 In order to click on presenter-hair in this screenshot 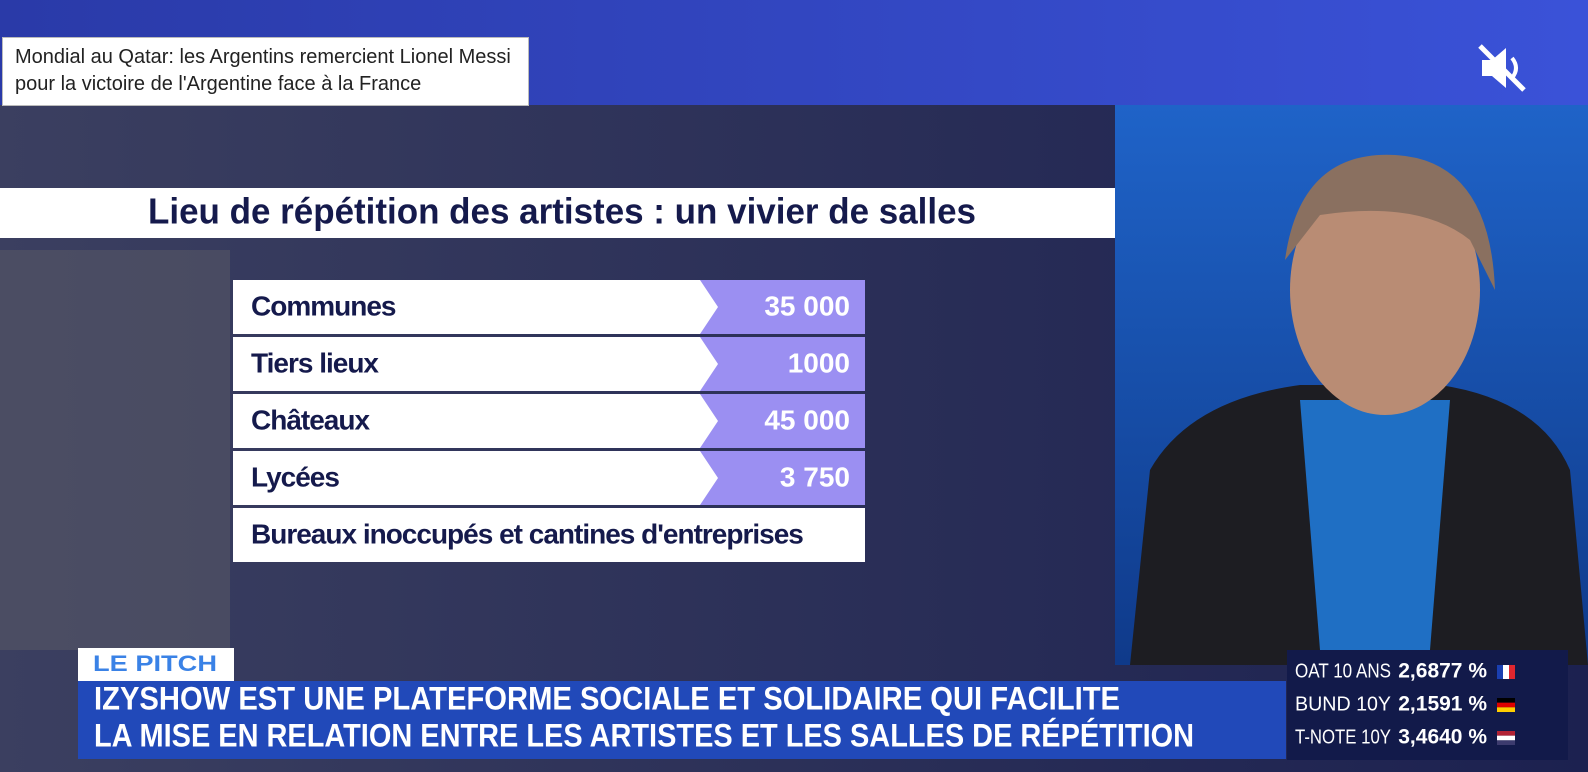, I will do `click(1390, 222)`.